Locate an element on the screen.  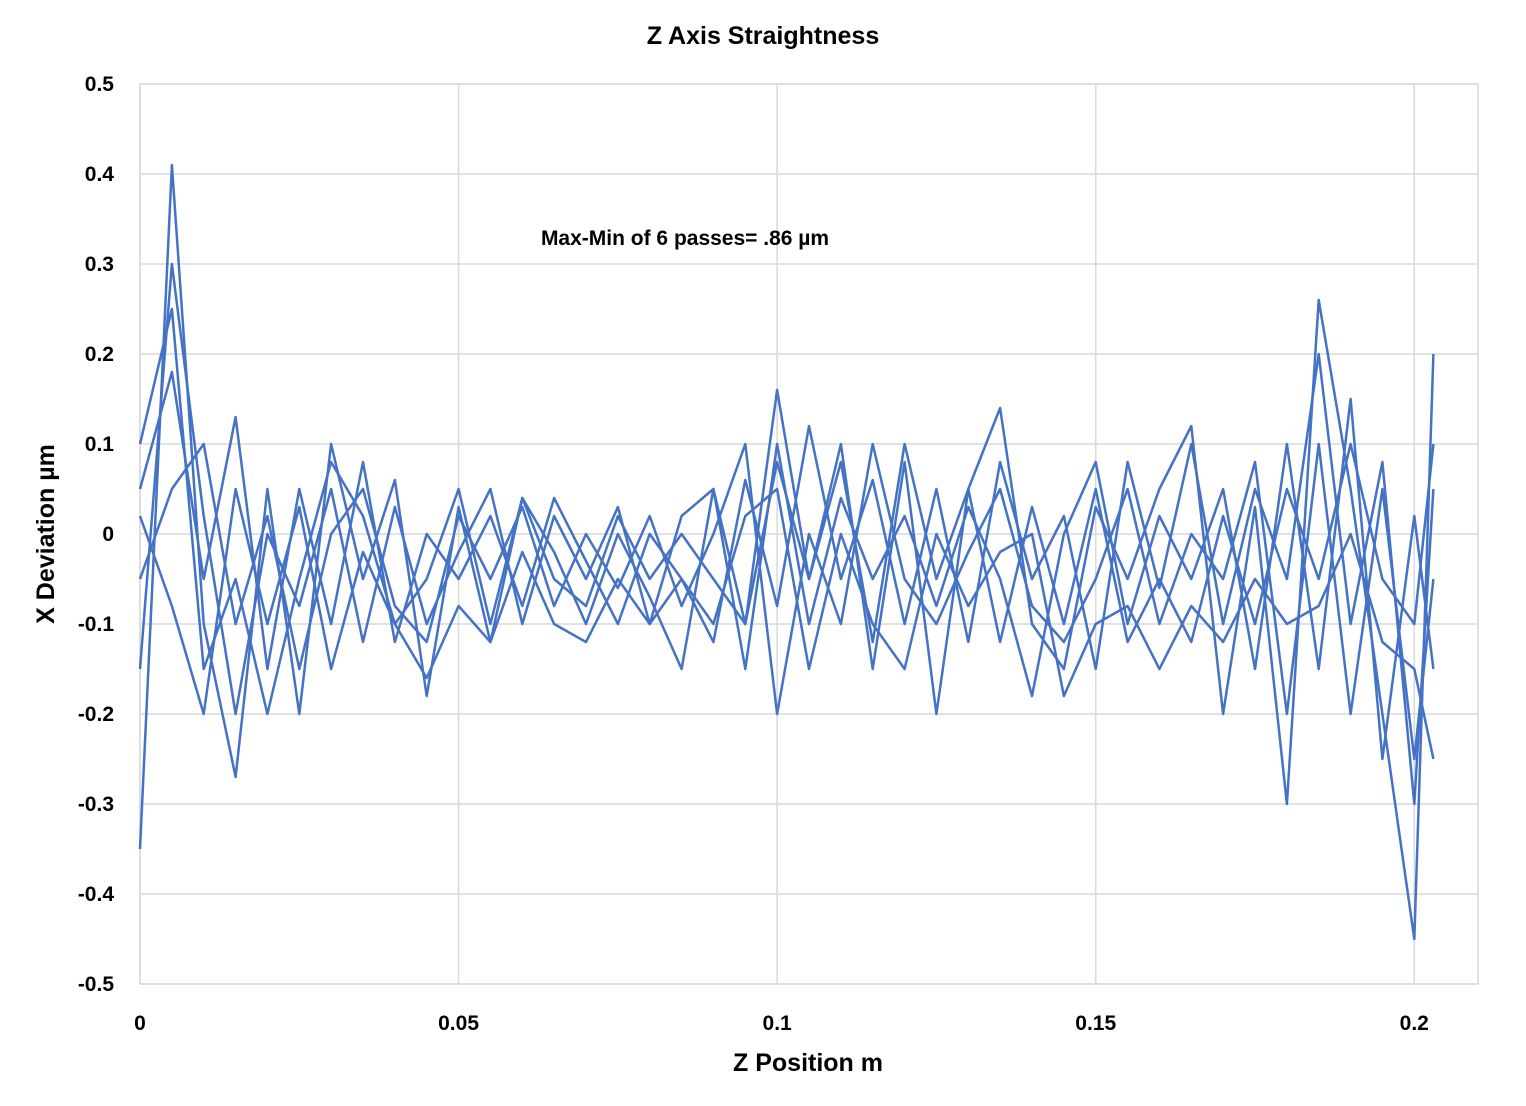
y-axis-label: X Deviation µm is located at coordinates (46, 534).